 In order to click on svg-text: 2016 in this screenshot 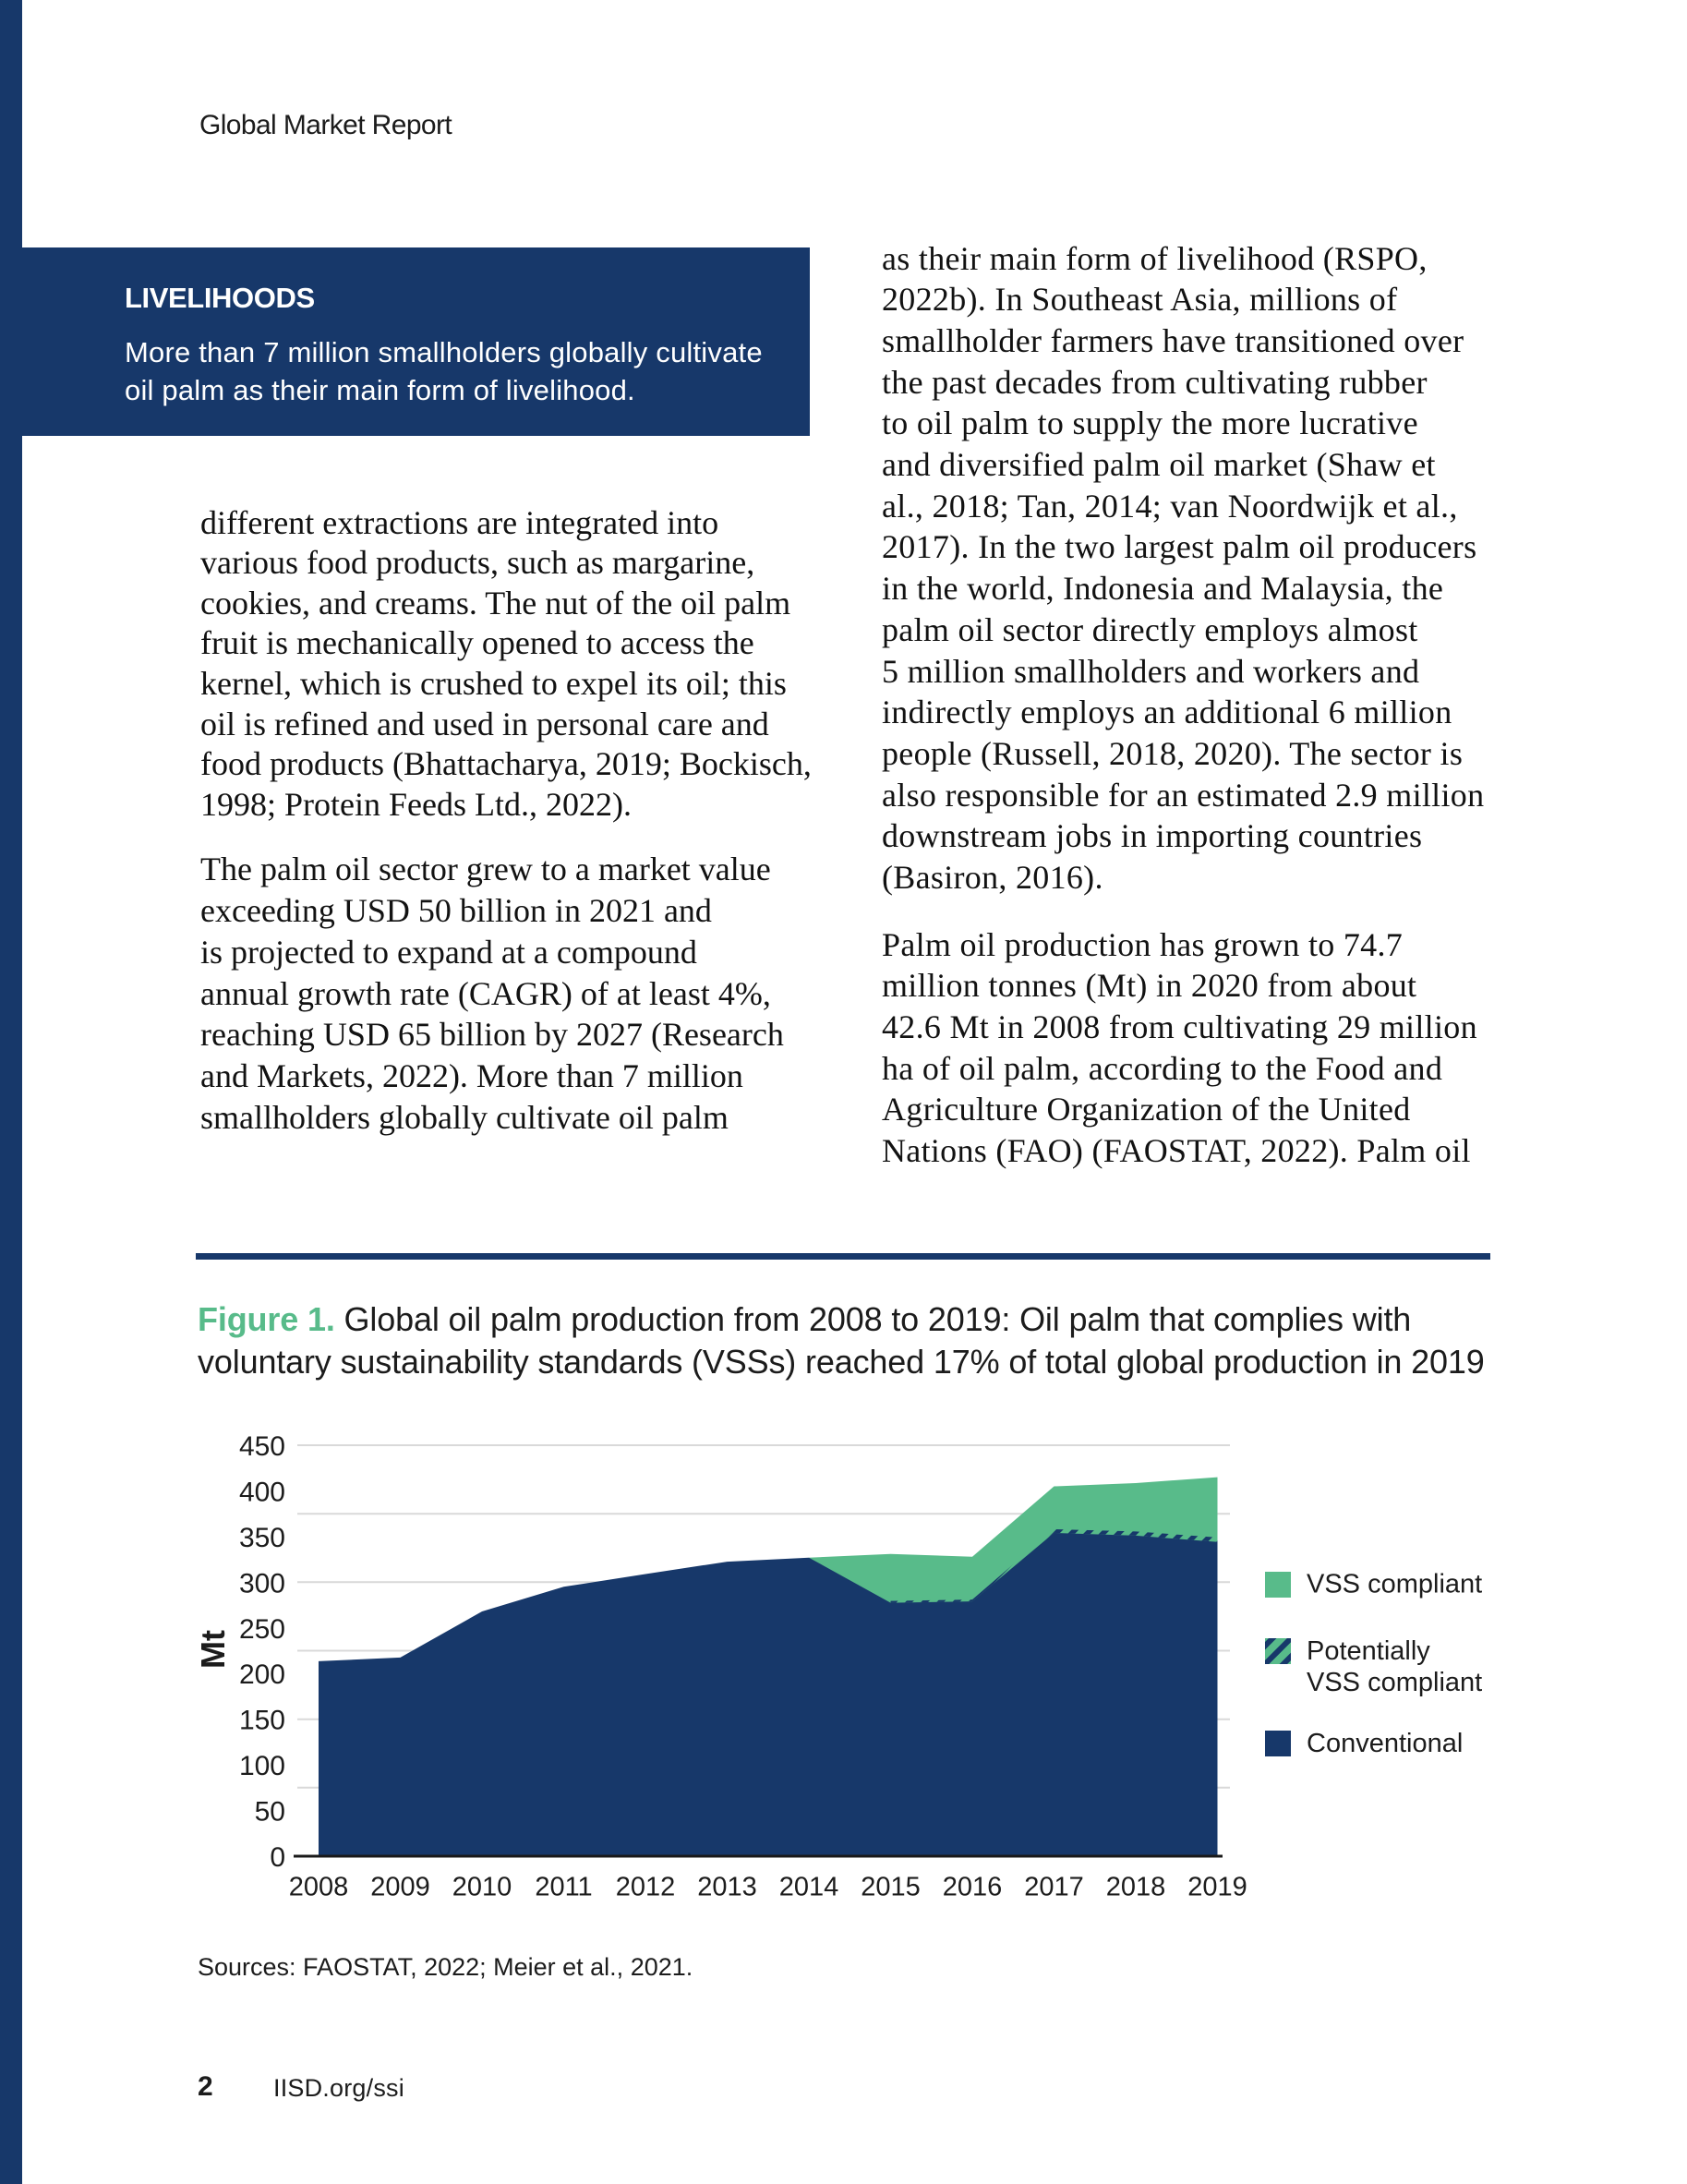, I will do `click(973, 1887)`.